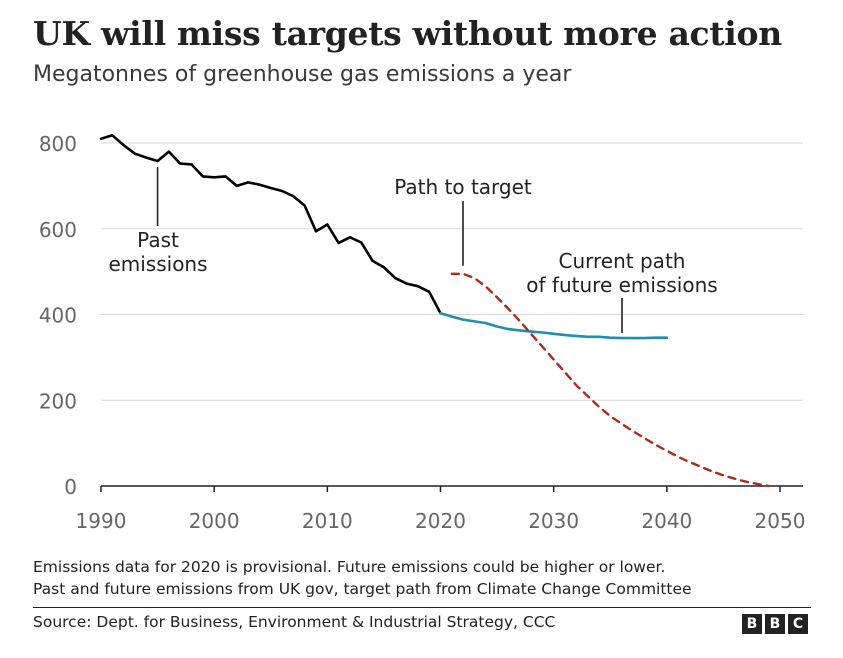  What do you see at coordinates (798, 624) in the screenshot?
I see `bbc-logo-letter-3: C` at bounding box center [798, 624].